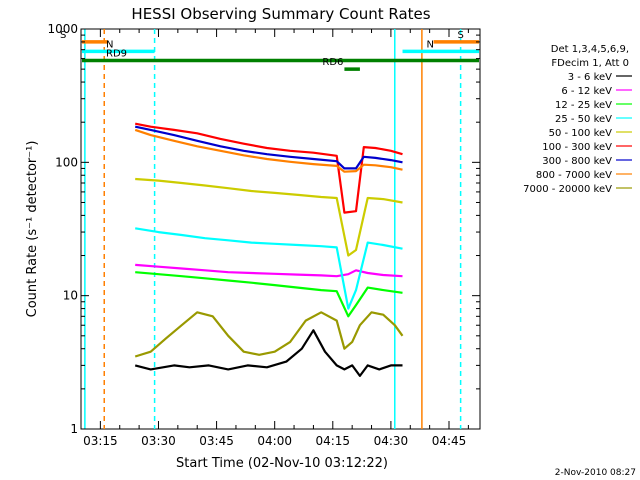 Image resolution: width=640 pixels, height=480 pixels. Describe the element at coordinates (583, 119) in the screenshot. I see `legend-label-3: 25 - 50 keV` at that location.